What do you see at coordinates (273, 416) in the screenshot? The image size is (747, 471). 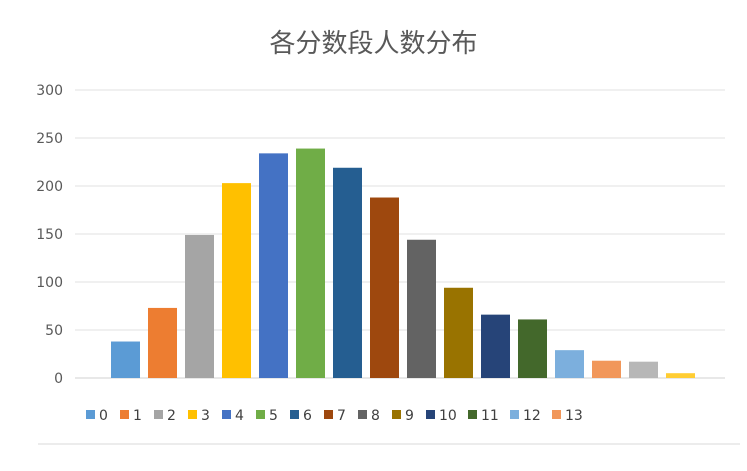 I see `legend-label-5: 5` at bounding box center [273, 416].